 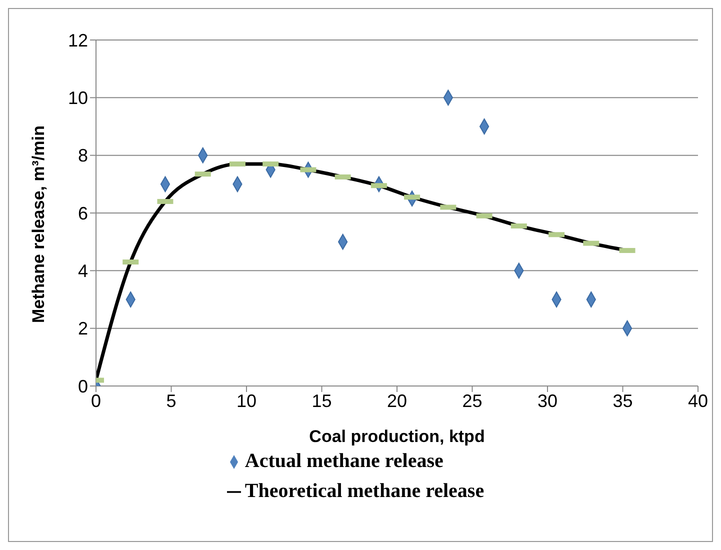 I want to click on x-tick-label: 10, so click(x=246, y=400).